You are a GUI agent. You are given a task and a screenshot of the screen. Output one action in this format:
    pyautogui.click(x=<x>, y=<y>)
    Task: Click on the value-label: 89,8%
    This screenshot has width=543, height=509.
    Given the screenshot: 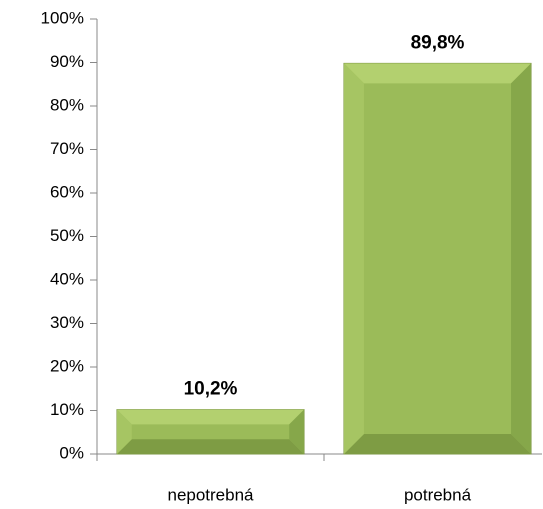 What is the action you would take?
    pyautogui.click(x=438, y=42)
    